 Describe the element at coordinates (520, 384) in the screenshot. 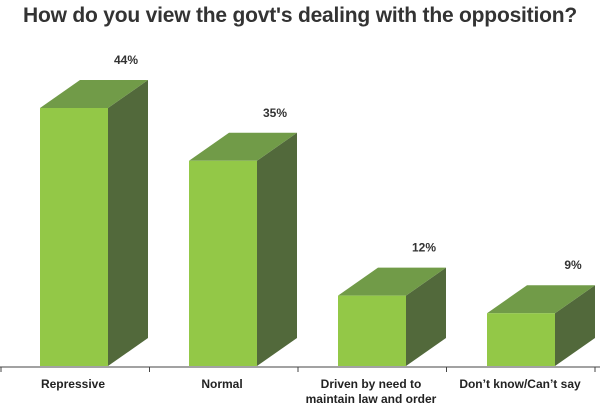

I see `category-label: Don’t know/Can’t say` at that location.